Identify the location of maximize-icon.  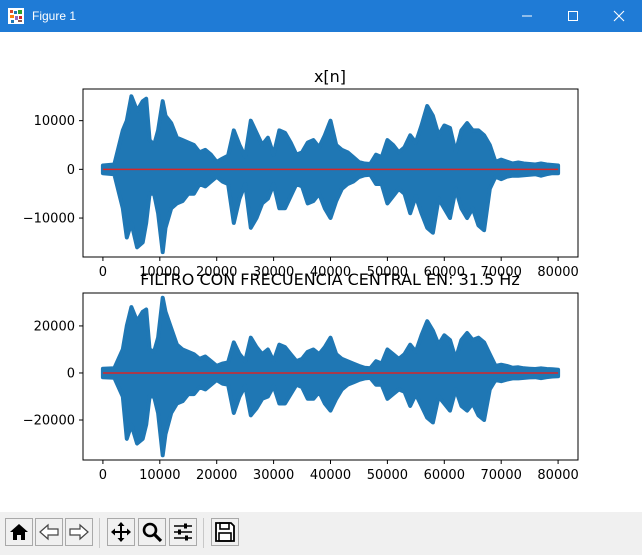
(573, 16).